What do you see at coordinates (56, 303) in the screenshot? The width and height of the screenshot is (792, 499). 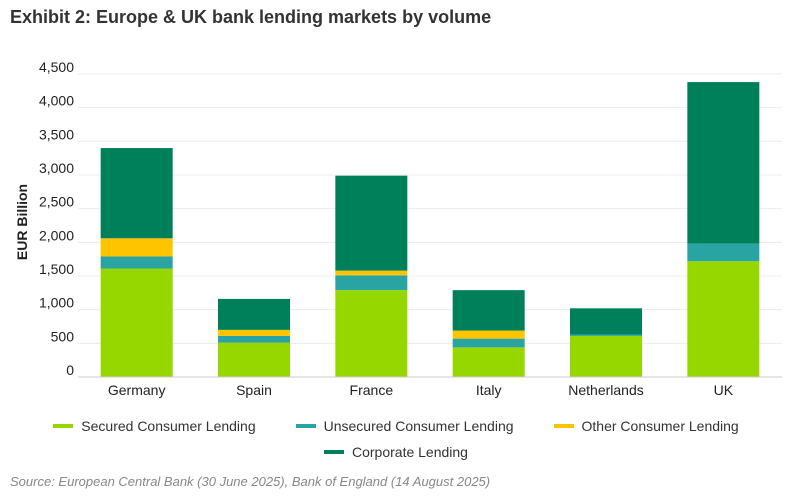 I see `y-tick-label: 1,000` at bounding box center [56, 303].